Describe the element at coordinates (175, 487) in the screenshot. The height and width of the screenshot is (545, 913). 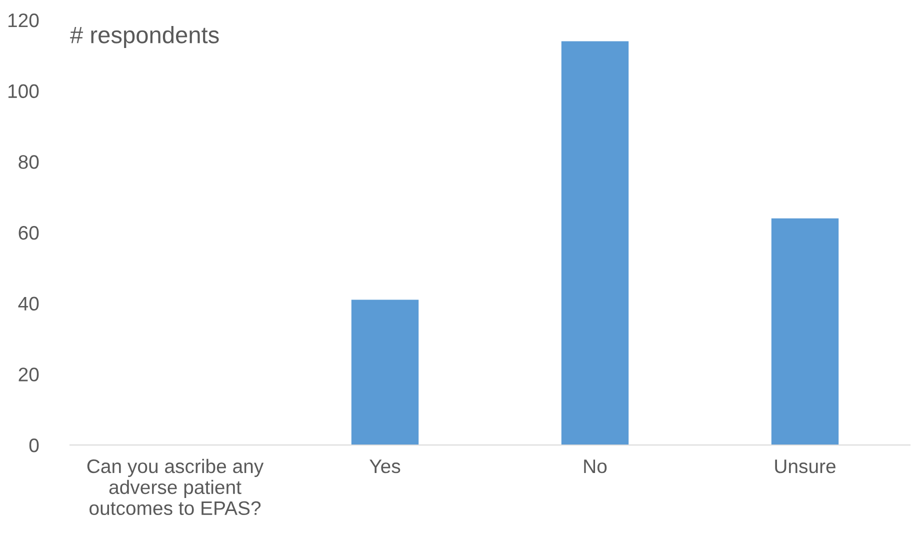
I see `x-tick-label: Can you ascribe any adverse patient outcomes to EPAS?` at that location.